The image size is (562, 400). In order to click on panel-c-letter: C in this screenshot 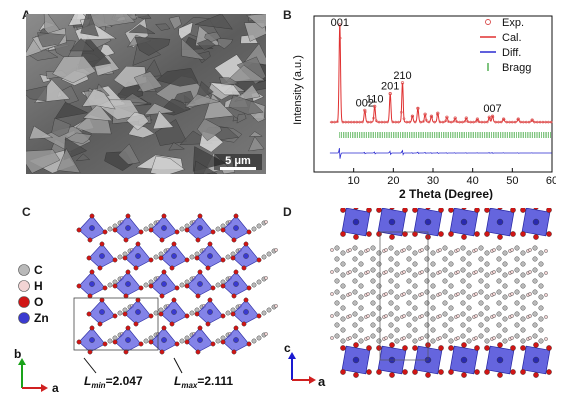, I will do `click(26, 212)`.